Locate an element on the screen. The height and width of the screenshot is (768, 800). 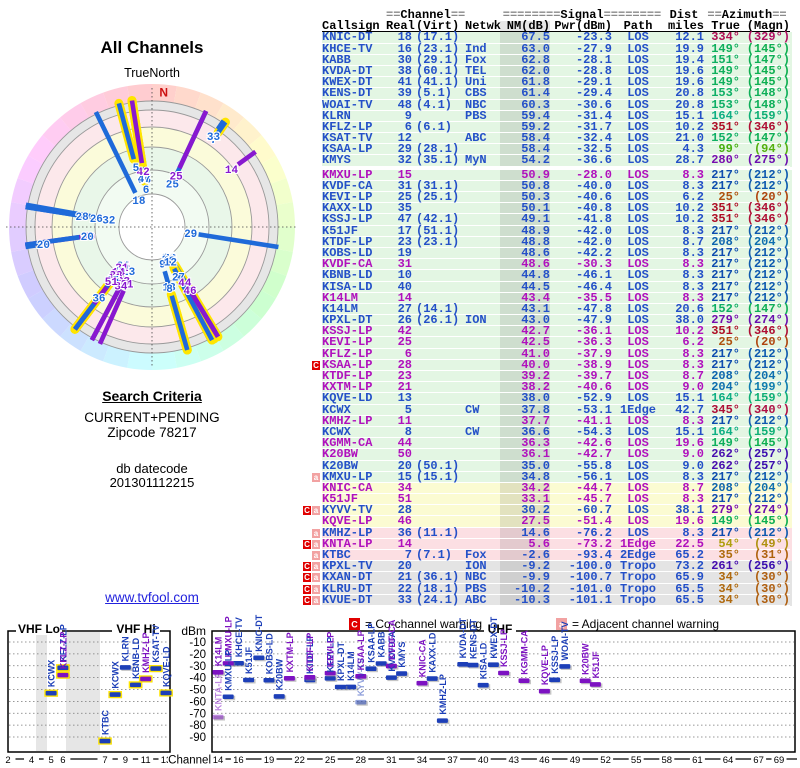
tvfool-link: www.tvfool.com is located at coordinates (152, 597).